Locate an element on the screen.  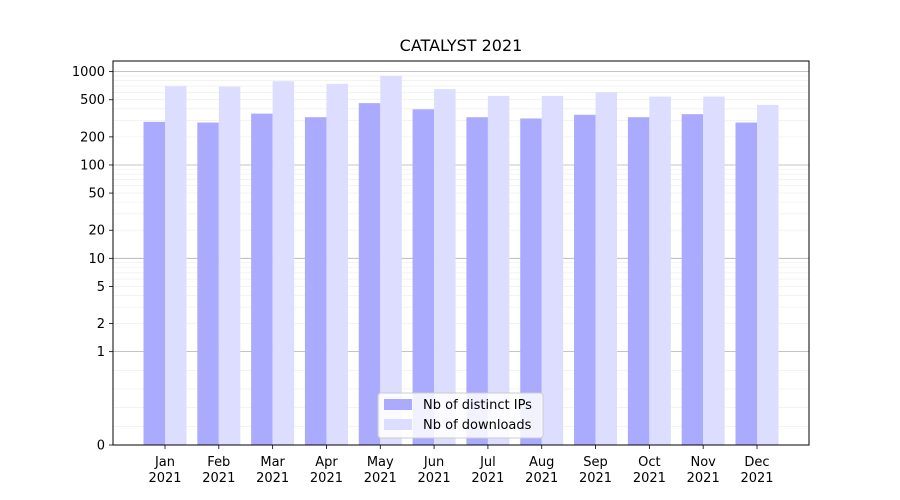
legend: Nb of distinct IPs Nb of downloads is located at coordinates (460, 415).